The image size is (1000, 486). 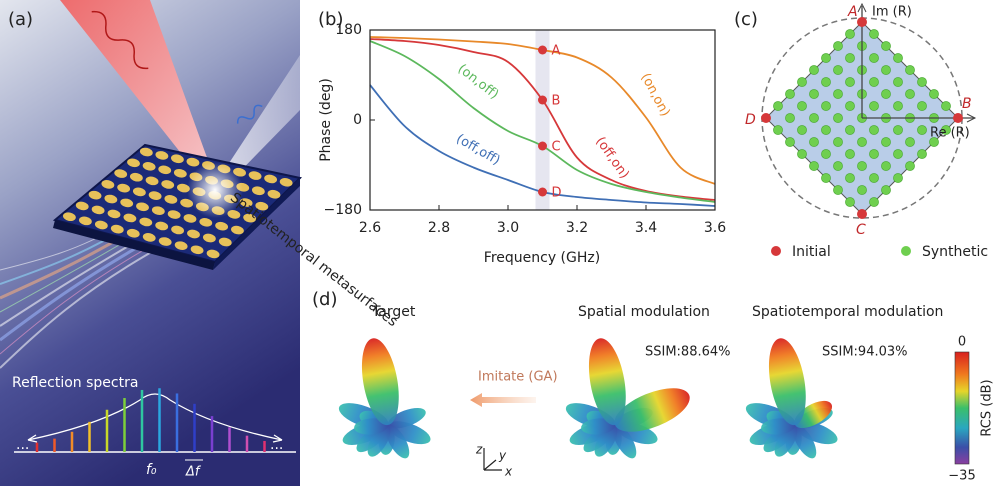 What do you see at coordinates (20, 19) in the screenshot?
I see `panel-label: (a)` at bounding box center [20, 19].